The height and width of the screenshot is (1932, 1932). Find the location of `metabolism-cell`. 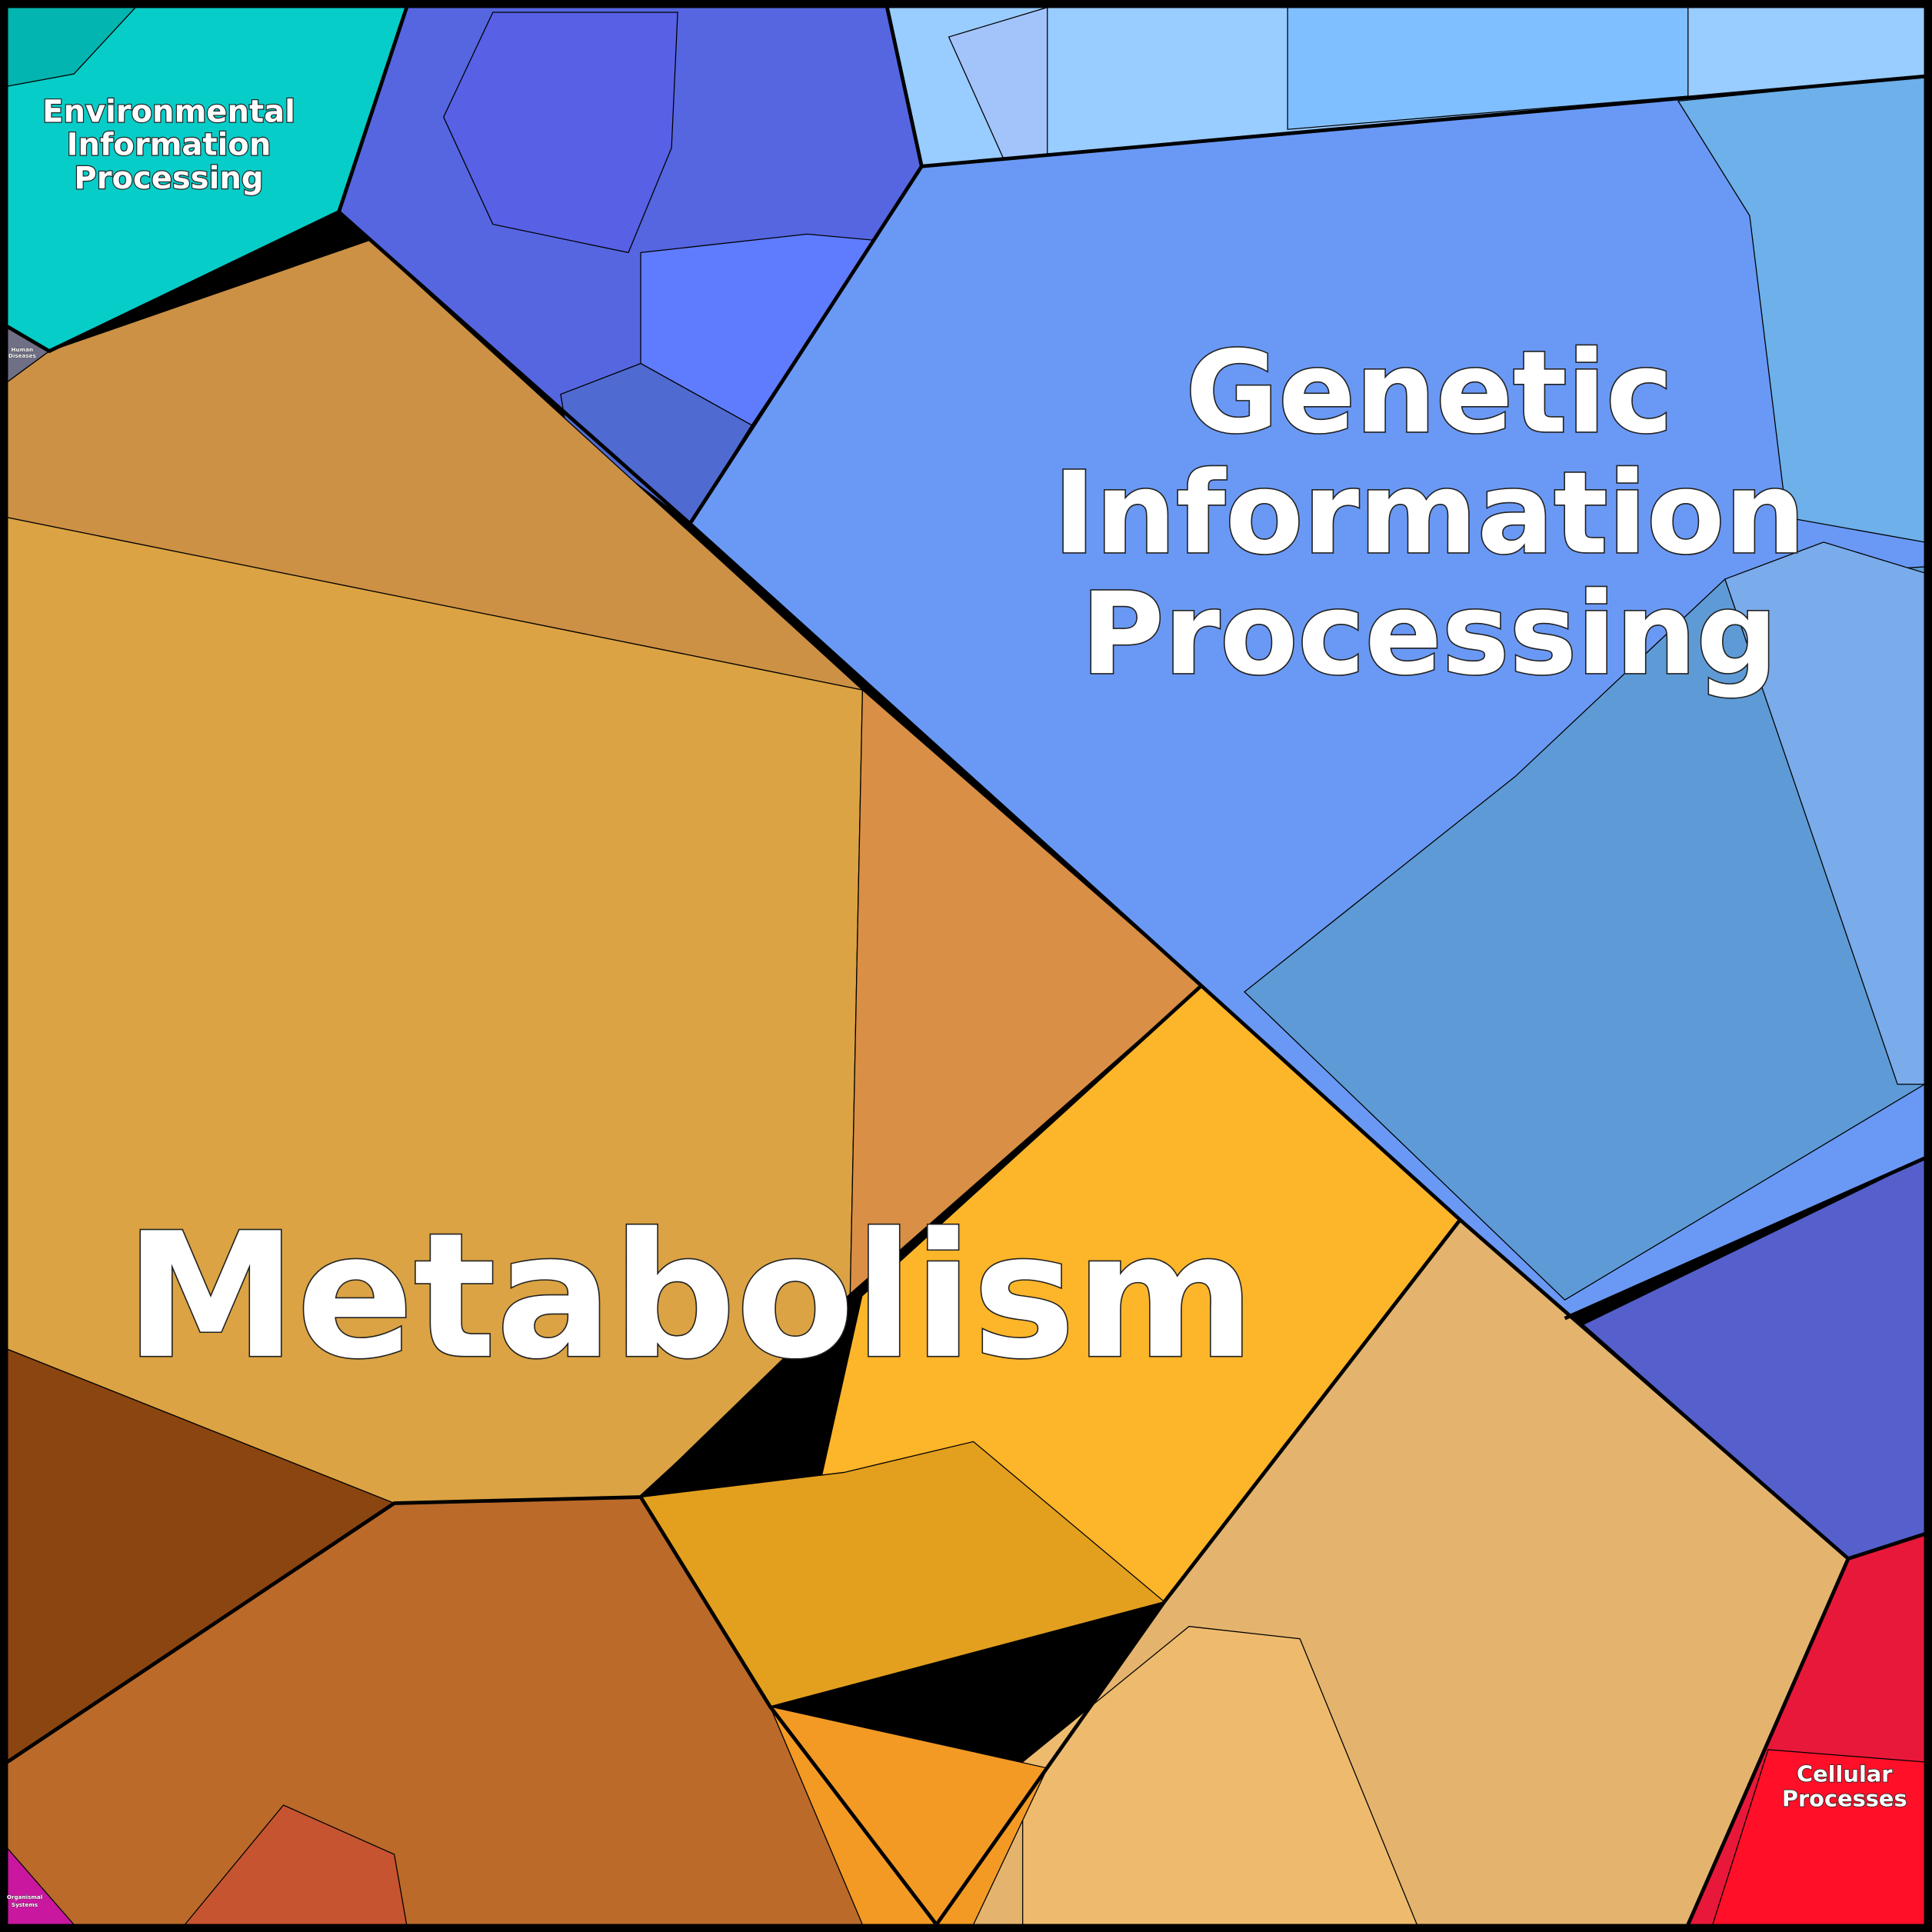

metabolism-cell is located at coordinates (1025, 991).